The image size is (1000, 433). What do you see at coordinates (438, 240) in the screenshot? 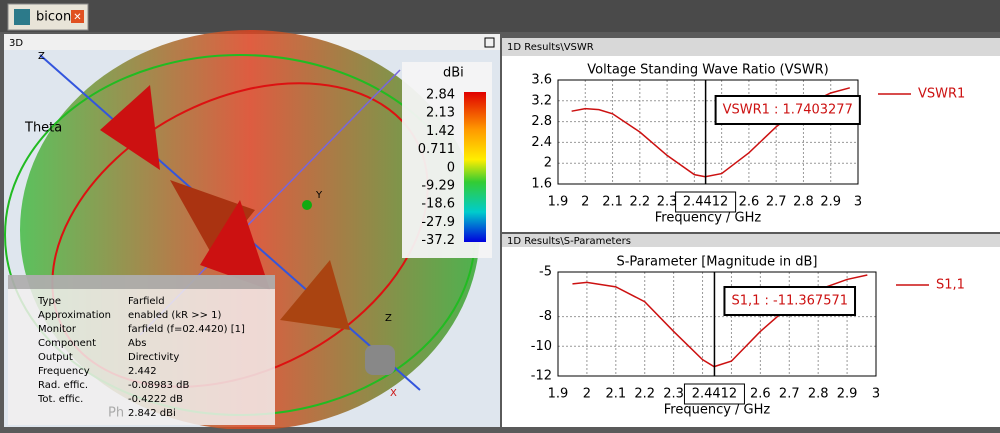
I see `colorbar-label: -37.2` at bounding box center [438, 240].